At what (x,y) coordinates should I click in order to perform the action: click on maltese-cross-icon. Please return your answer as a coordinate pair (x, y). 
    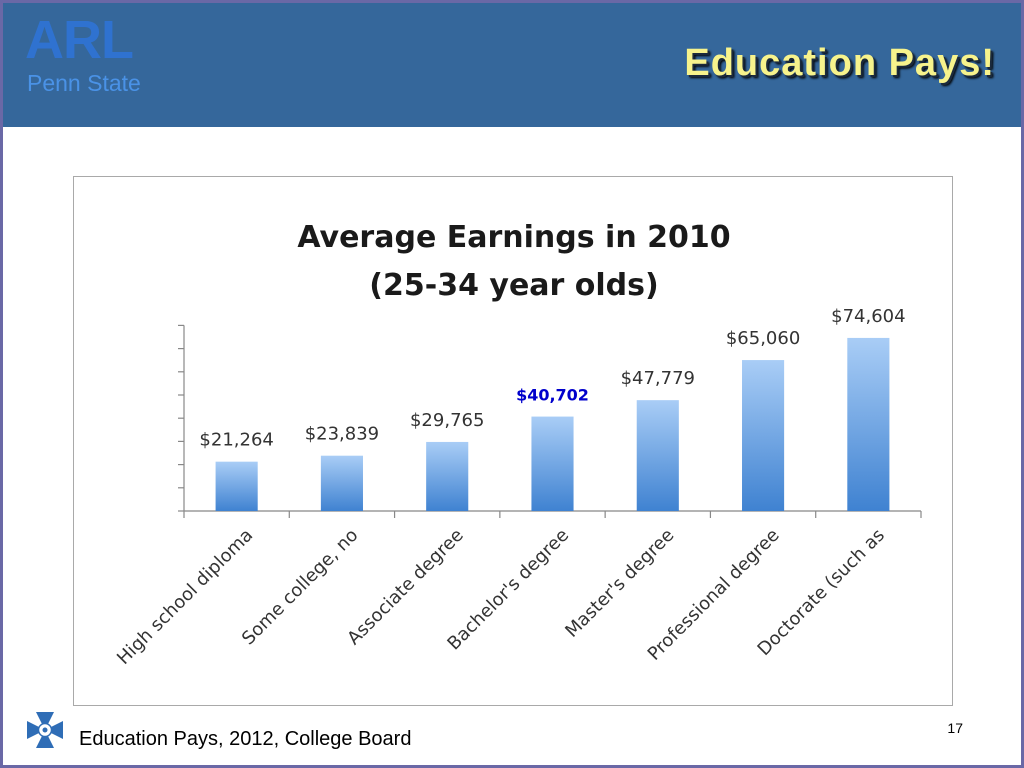
    Looking at the image, I should click on (45, 730).